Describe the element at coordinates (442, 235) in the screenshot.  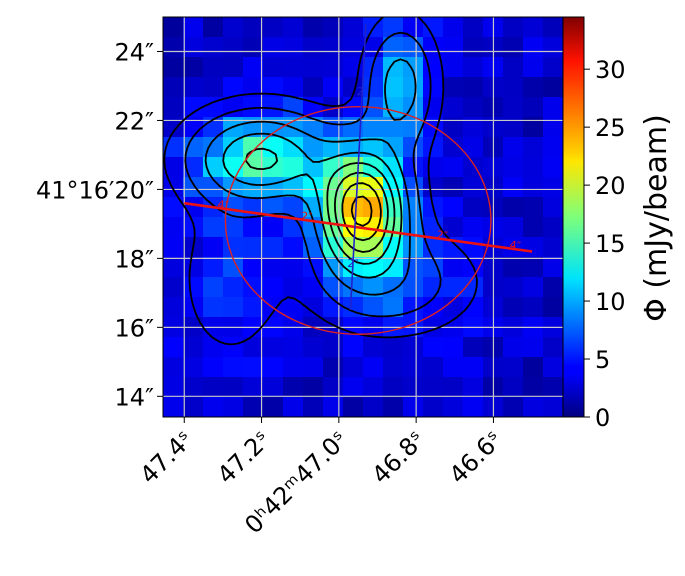
I see `major-axis-mark: 2″` at that location.